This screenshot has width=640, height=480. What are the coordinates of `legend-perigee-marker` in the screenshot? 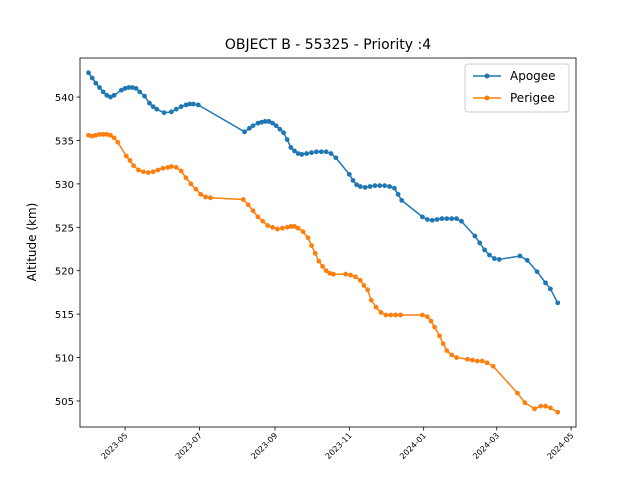 It's located at (487, 98).